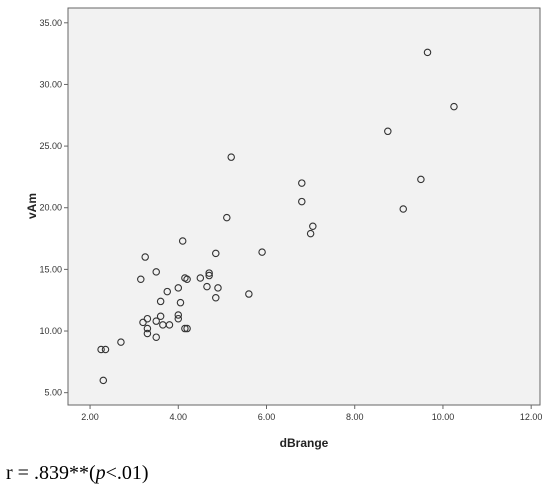 The width and height of the screenshot is (549, 503). Describe the element at coordinates (127, 473) in the screenshot. I see `caption-suffix: <.01)` at that location.